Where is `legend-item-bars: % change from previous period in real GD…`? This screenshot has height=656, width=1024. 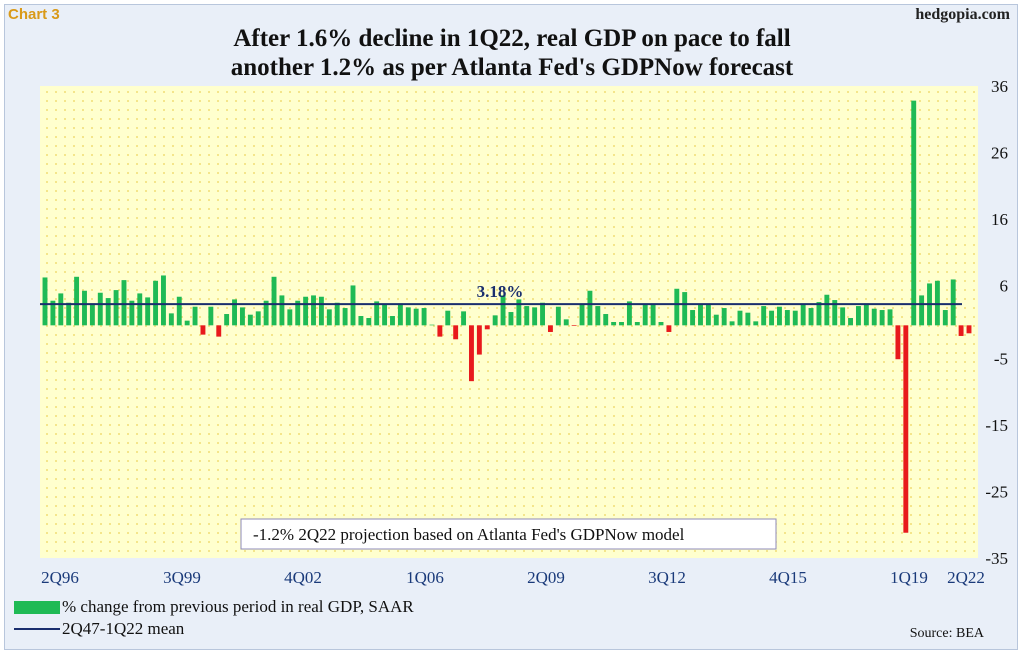
legend-item-bars: % change from previous period in real GD… is located at coordinates (214, 607).